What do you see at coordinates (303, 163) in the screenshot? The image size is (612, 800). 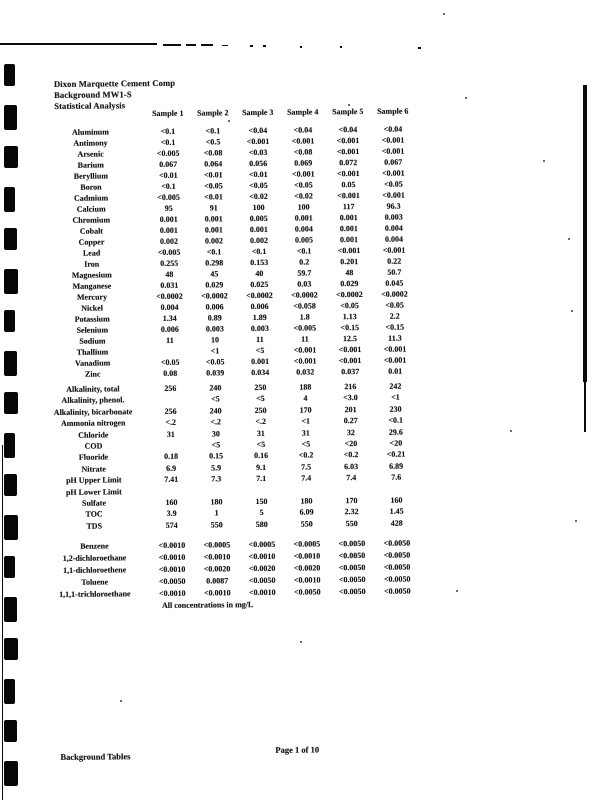 I see `value-cell: 0.069` at bounding box center [303, 163].